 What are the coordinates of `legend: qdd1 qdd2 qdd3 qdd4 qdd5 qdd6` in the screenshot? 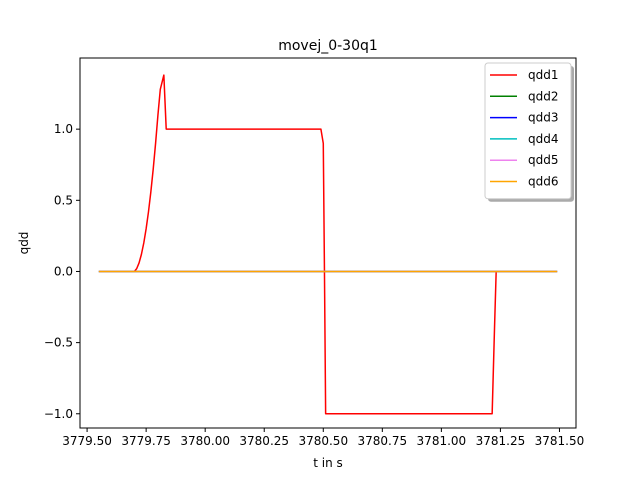 It's located at (529, 132).